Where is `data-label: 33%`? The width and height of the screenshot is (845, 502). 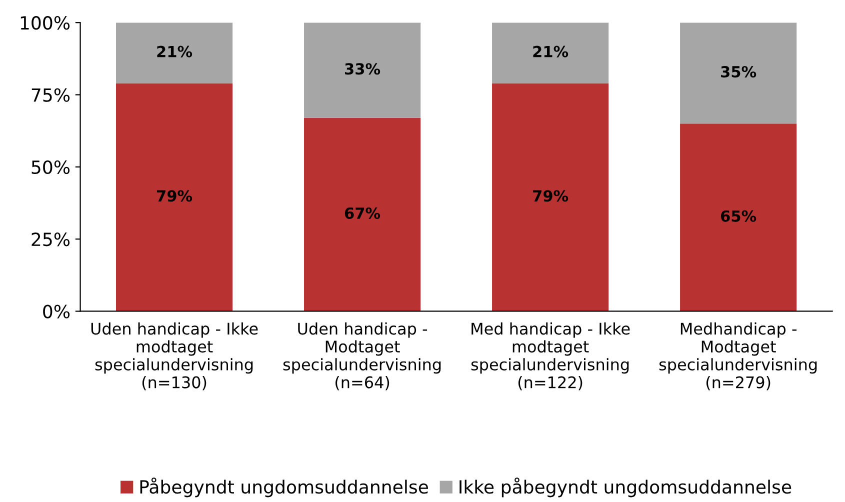
data-label: 33% is located at coordinates (362, 69).